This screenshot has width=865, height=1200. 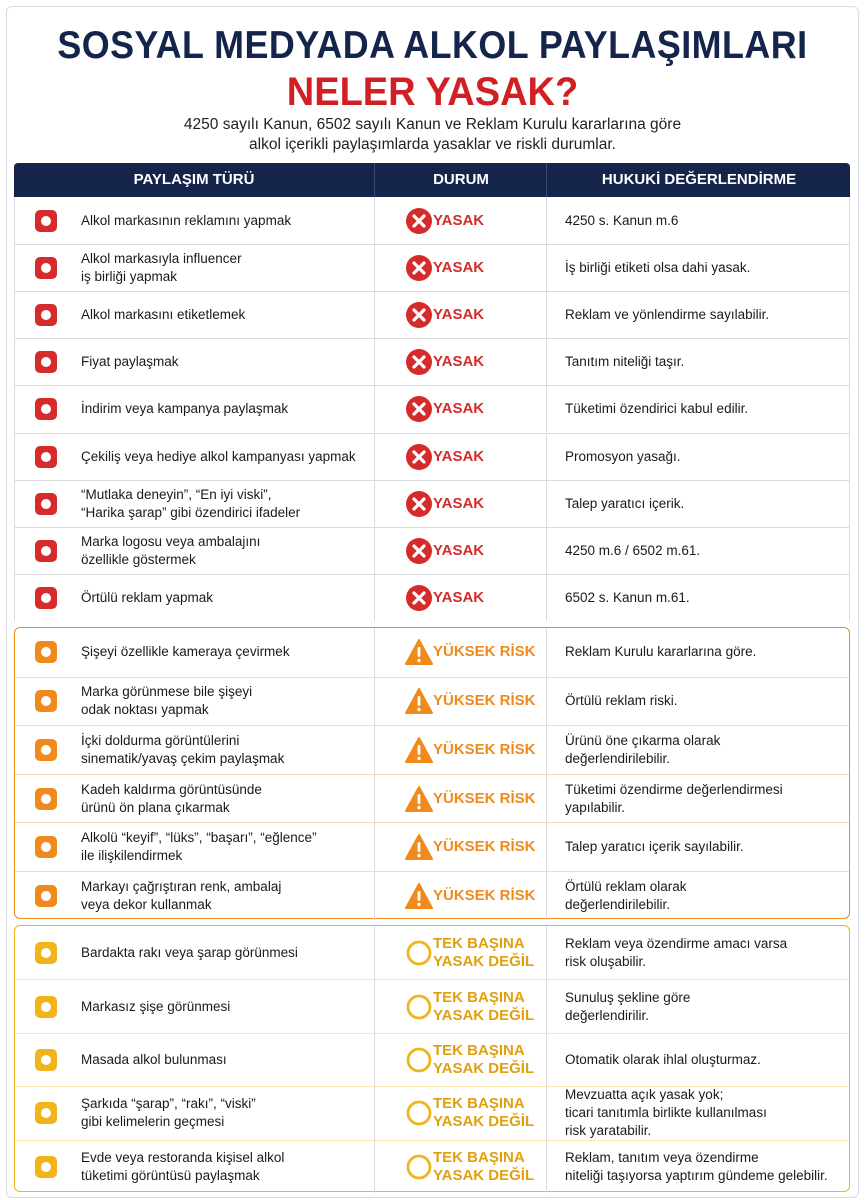 What do you see at coordinates (171, 789) in the screenshot?
I see `text-line: Kadeh kaldırma görüntüsünde` at bounding box center [171, 789].